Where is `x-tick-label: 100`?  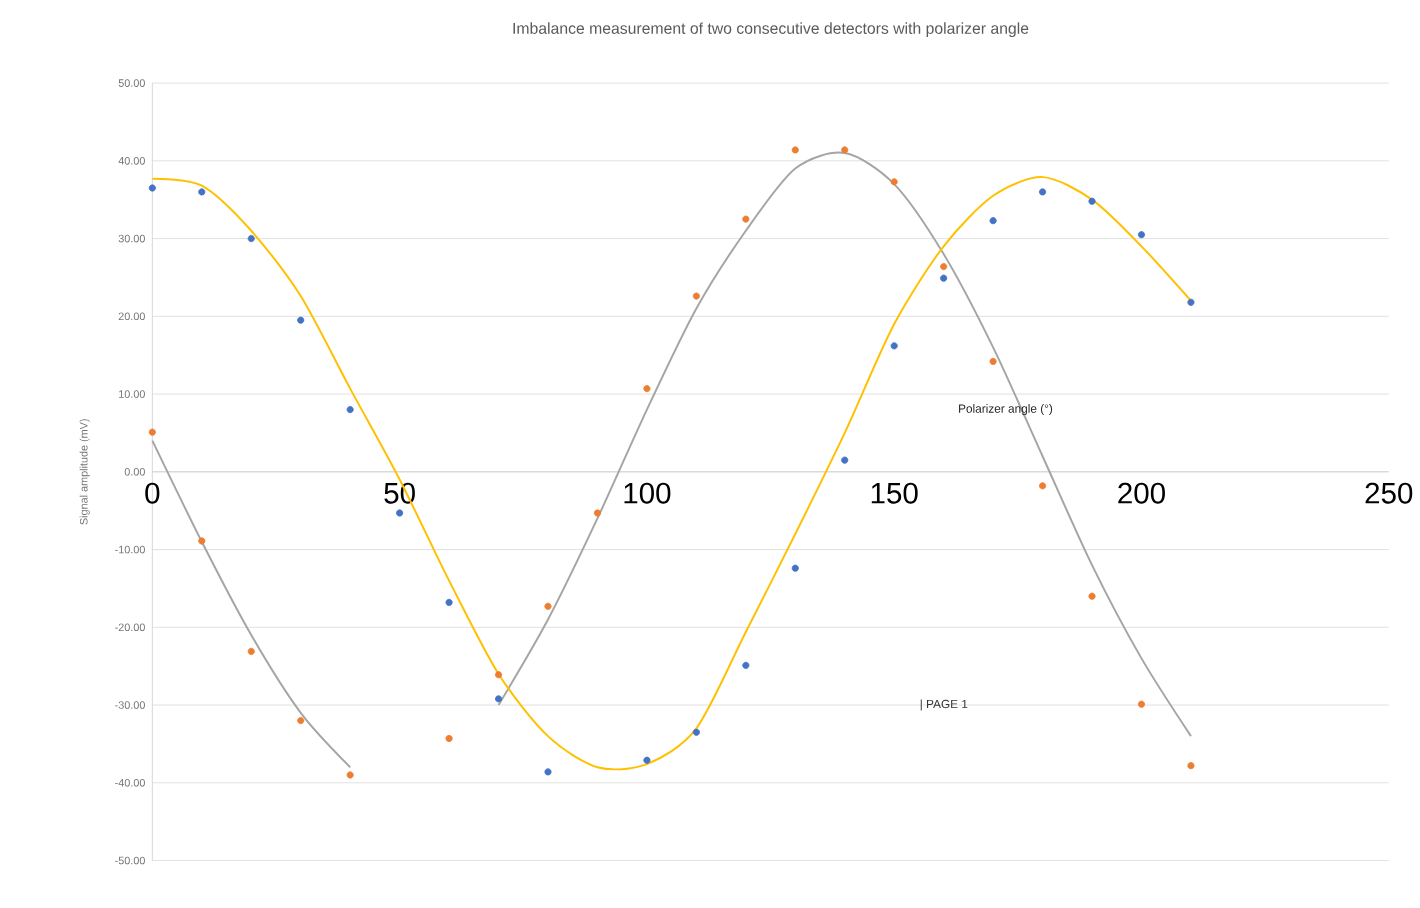 x-tick-label: 100 is located at coordinates (647, 493).